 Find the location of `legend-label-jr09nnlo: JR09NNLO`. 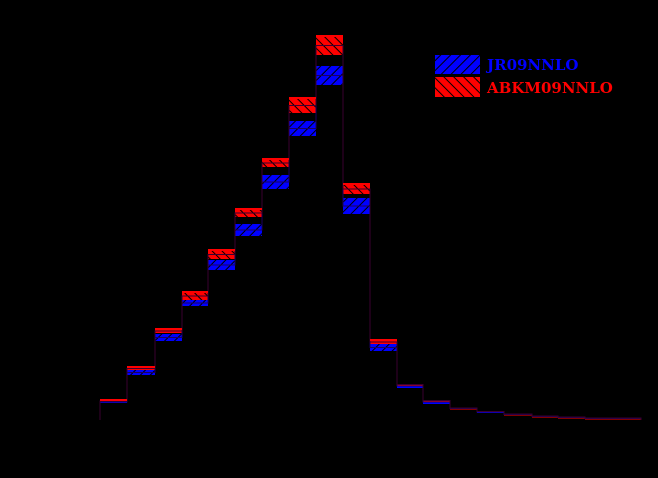

legend-label-jr09nnlo: JR09NNLO is located at coordinates (531, 65).